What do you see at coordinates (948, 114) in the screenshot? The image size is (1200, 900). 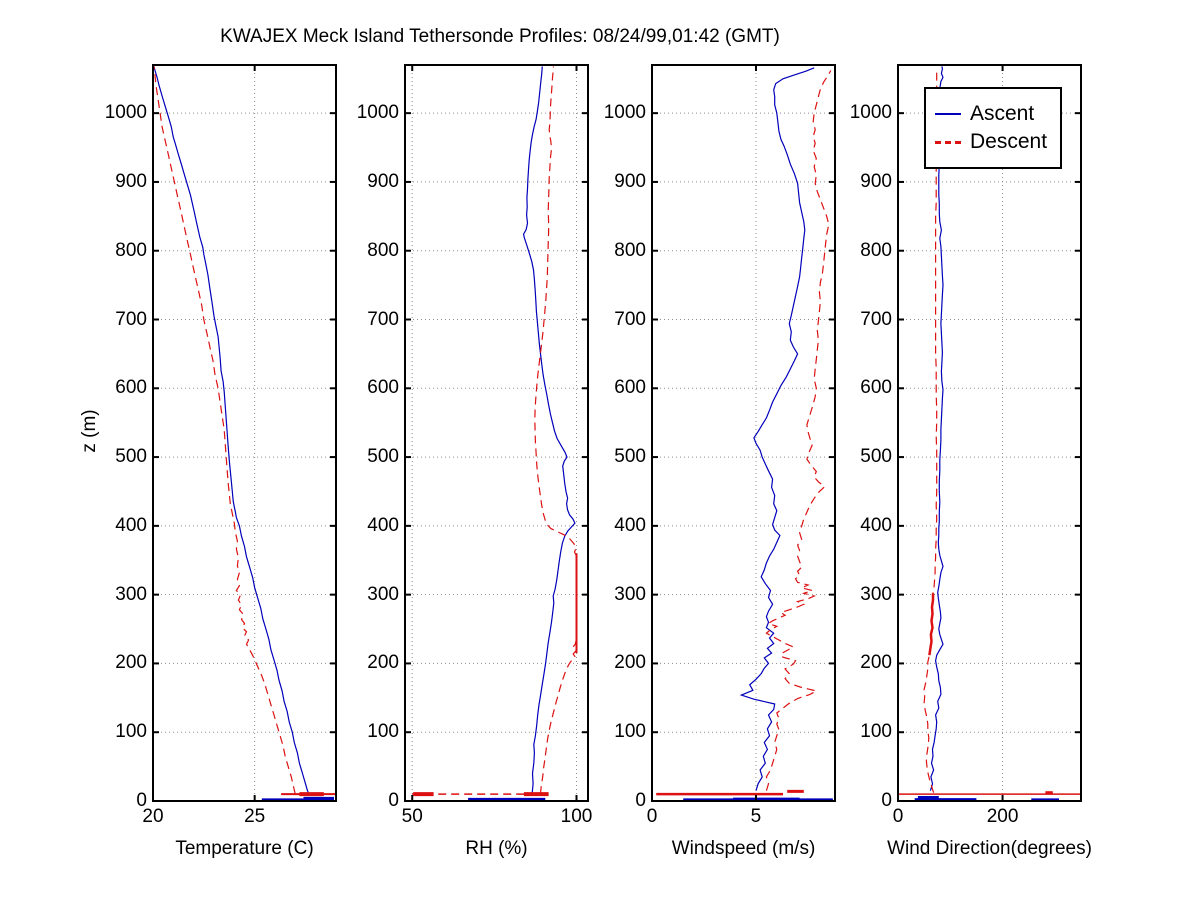 I see `ascent-line-sample` at bounding box center [948, 114].